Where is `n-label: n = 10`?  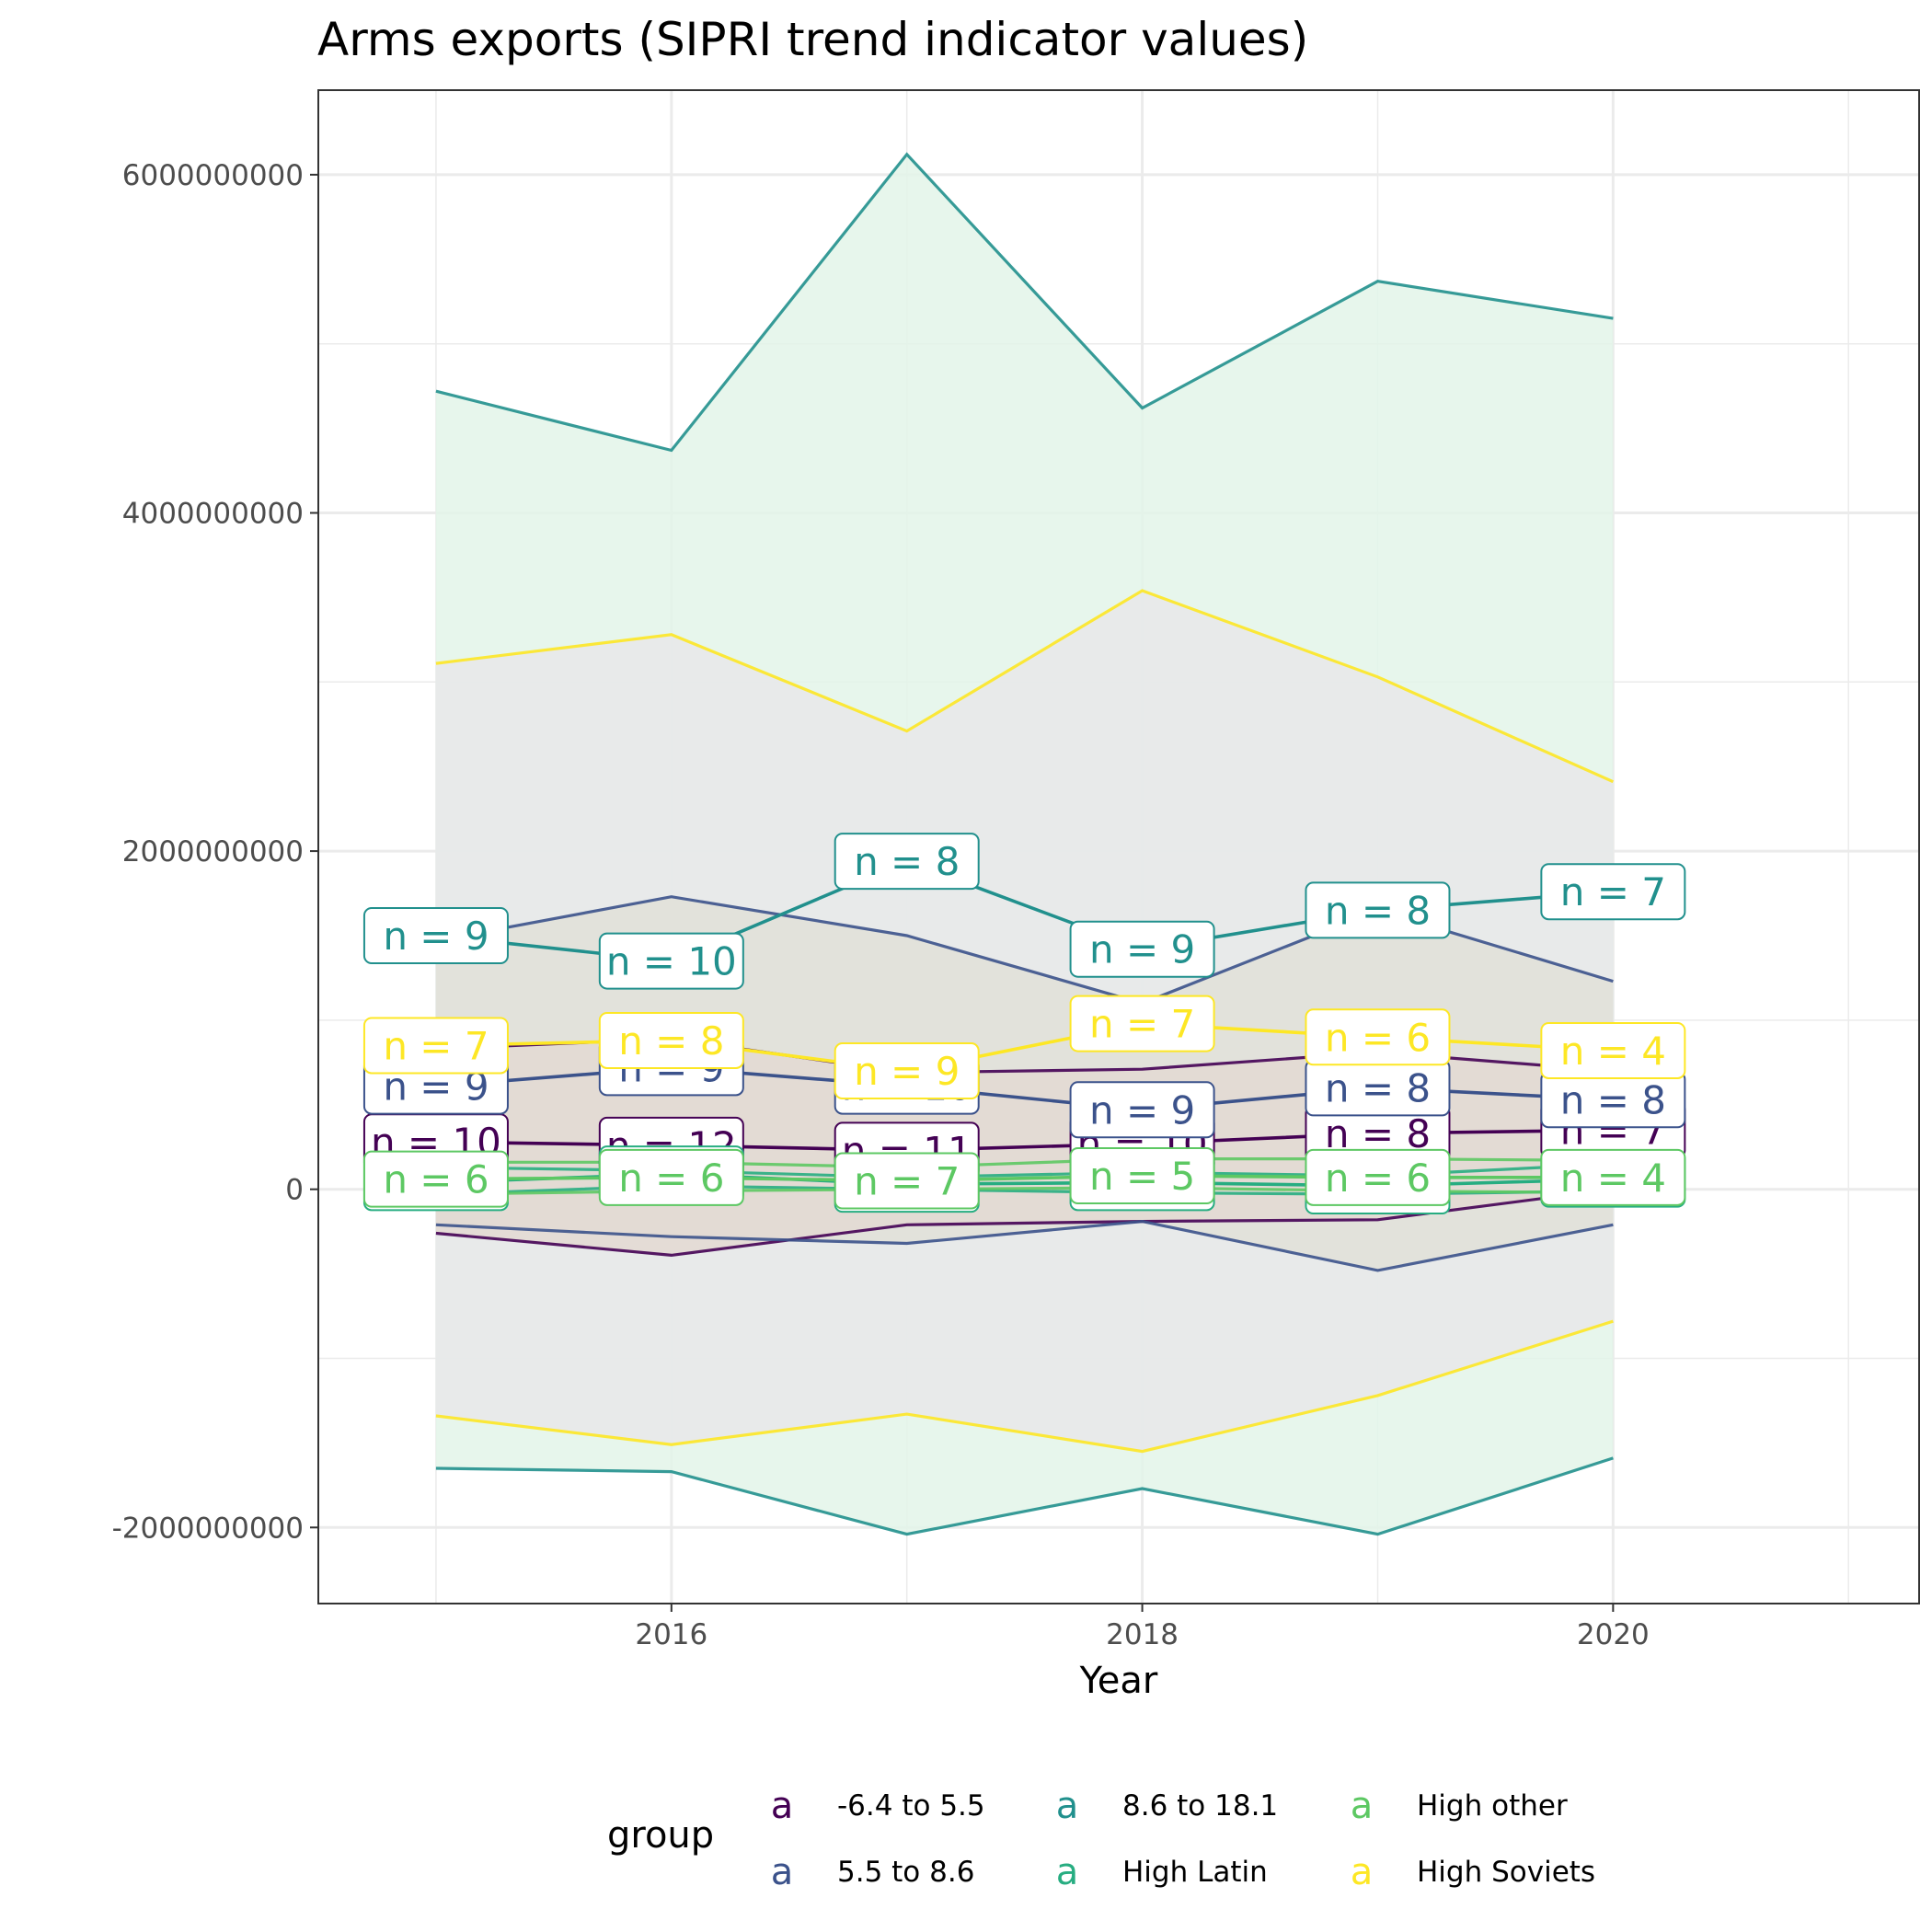
n-label: n = 10 is located at coordinates (671, 961).